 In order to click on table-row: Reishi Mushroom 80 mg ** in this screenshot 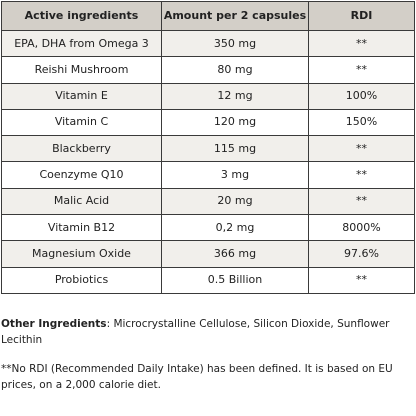, I will do `click(208, 70)`.